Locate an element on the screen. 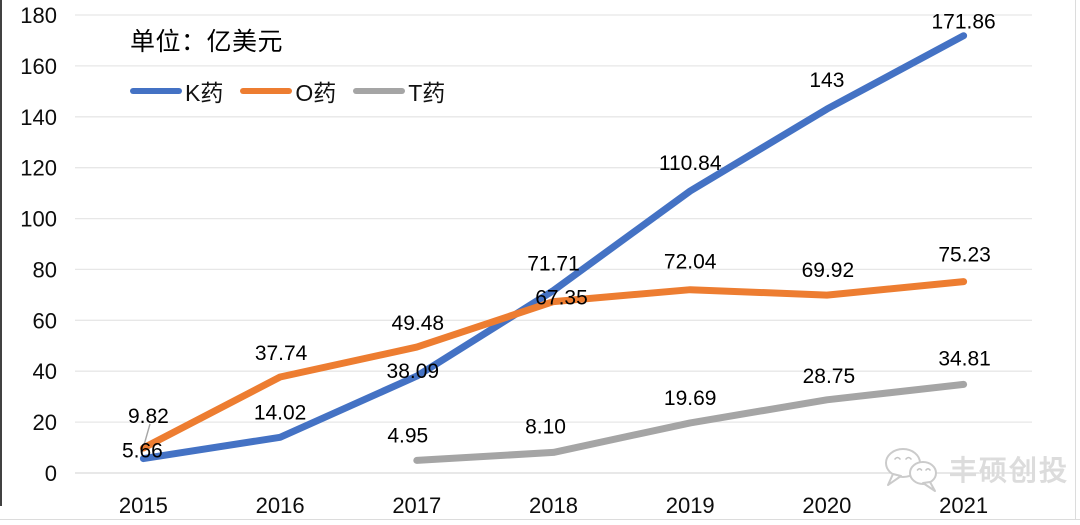 The height and width of the screenshot is (525, 1080). legend-item-t: T药 is located at coordinates (399, 91).